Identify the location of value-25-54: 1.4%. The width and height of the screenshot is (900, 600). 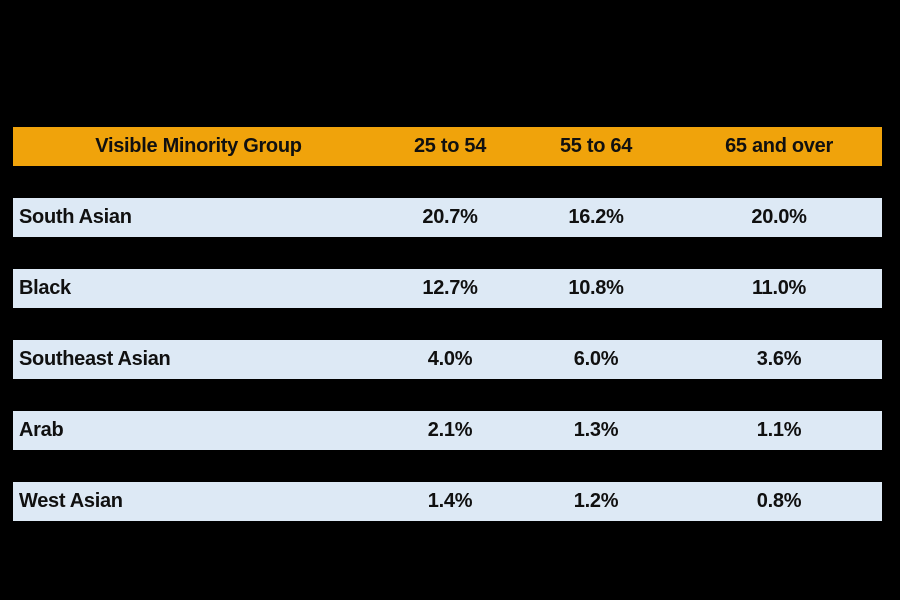
(450, 501).